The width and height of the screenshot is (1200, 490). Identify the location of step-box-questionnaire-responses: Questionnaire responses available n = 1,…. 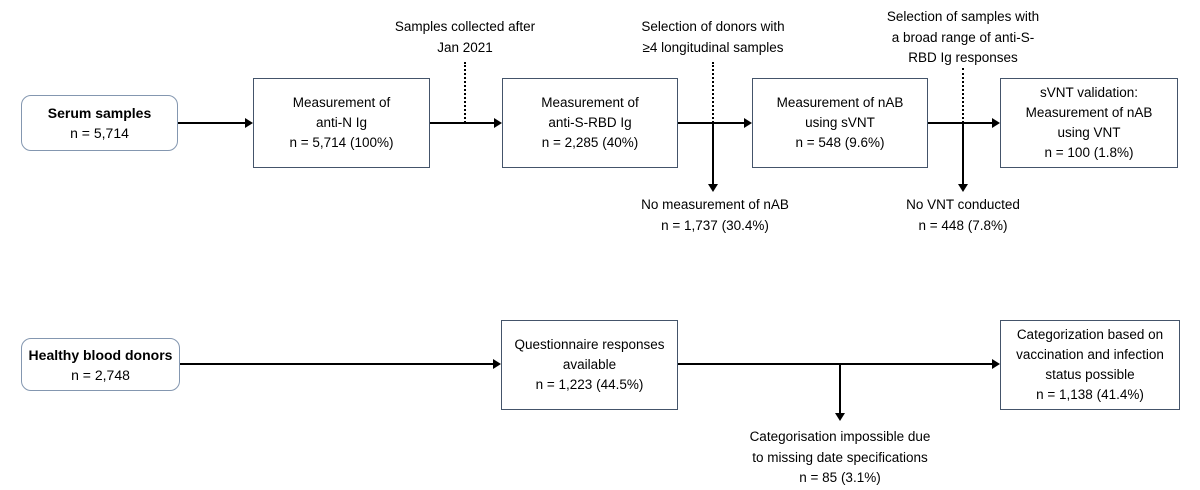
(589, 365).